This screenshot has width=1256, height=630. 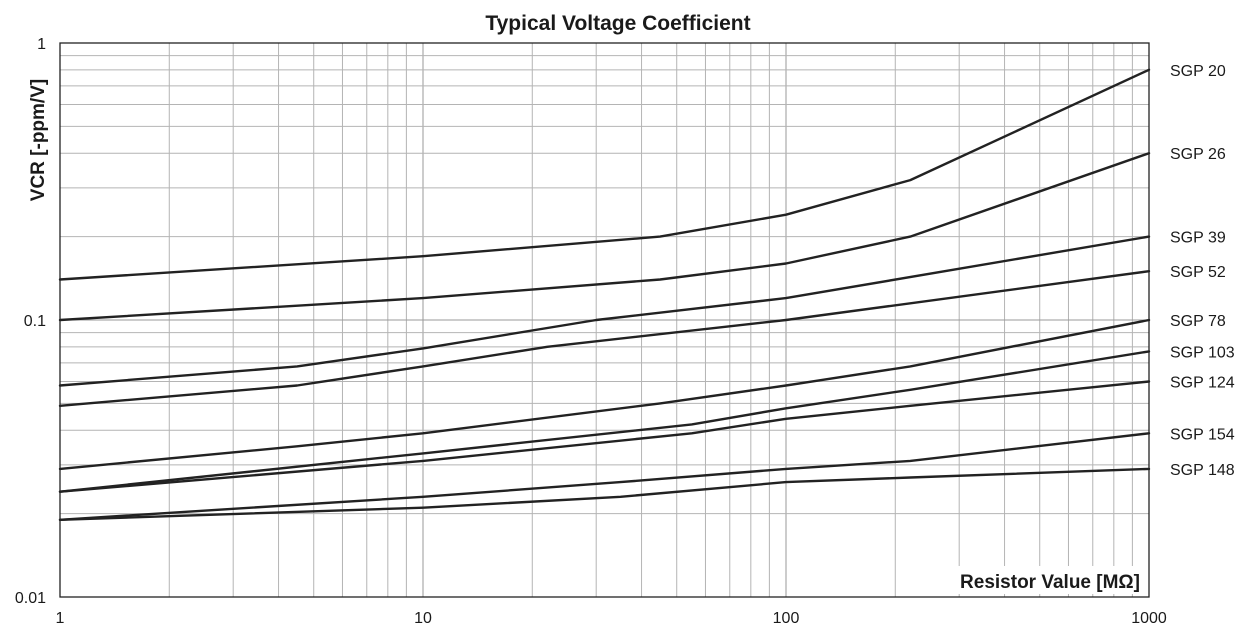 What do you see at coordinates (35, 321) in the screenshot?
I see `y-tick-label: 0.1` at bounding box center [35, 321].